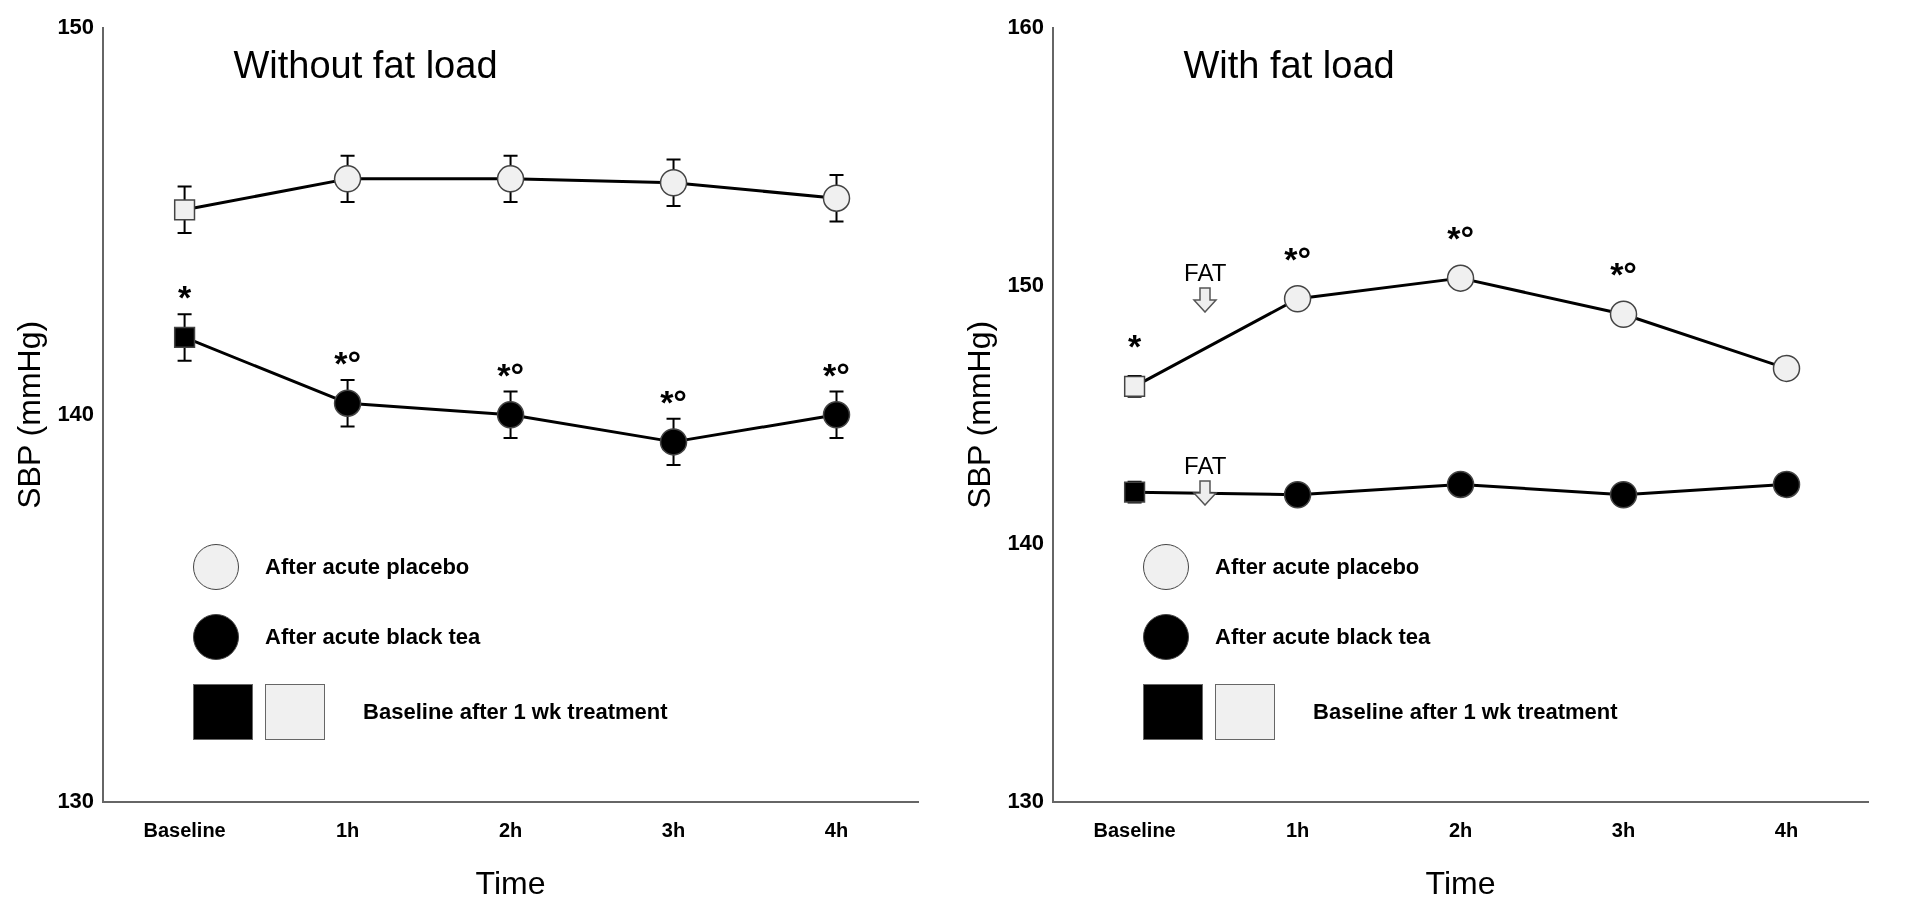 The height and width of the screenshot is (920, 1915). What do you see at coordinates (1289, 65) in the screenshot?
I see `chart-title: With fat load` at bounding box center [1289, 65].